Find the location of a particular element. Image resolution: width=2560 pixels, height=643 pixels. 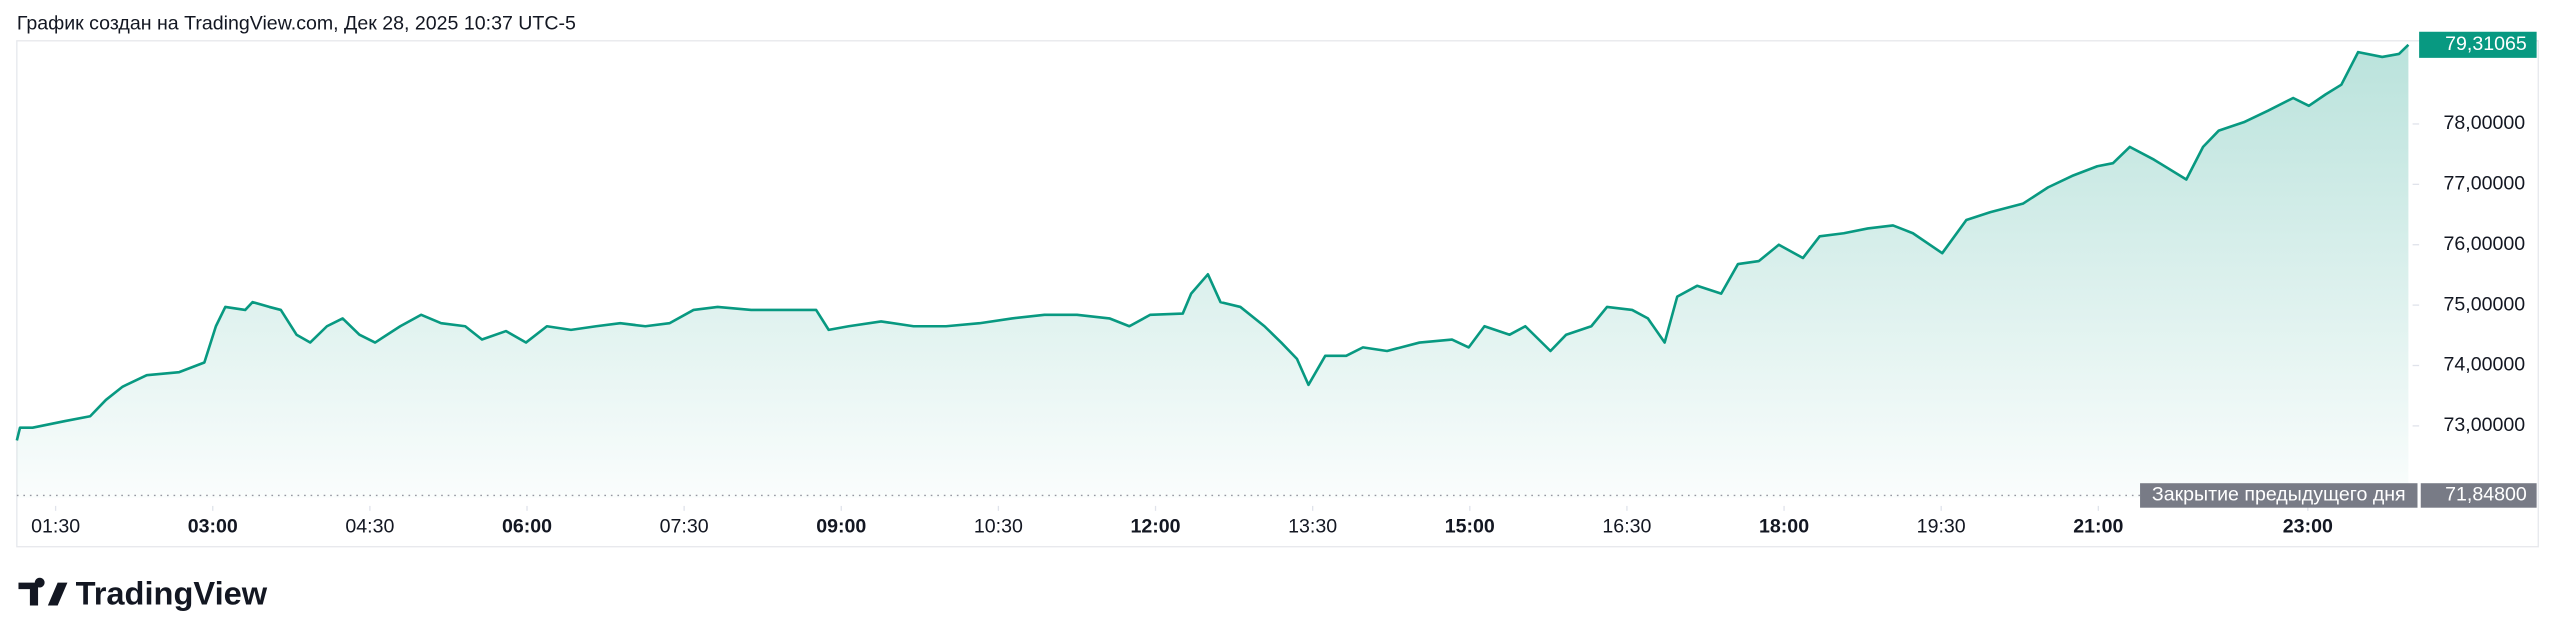

x-tick-label: 01:30 is located at coordinates (55, 526).